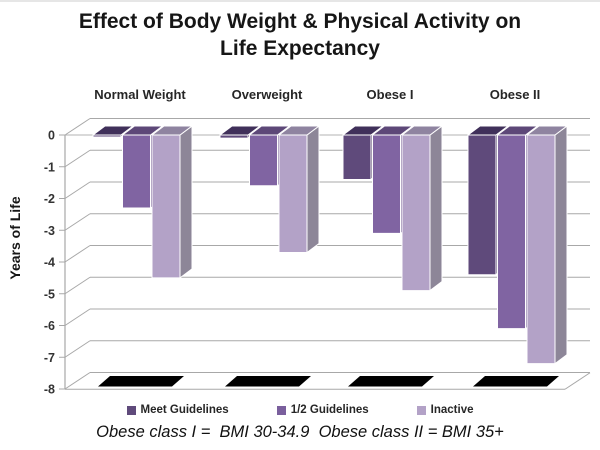 This screenshot has height=450, width=600. Describe the element at coordinates (15, 237) in the screenshot. I see `y-axis-title: Years of Life` at that location.